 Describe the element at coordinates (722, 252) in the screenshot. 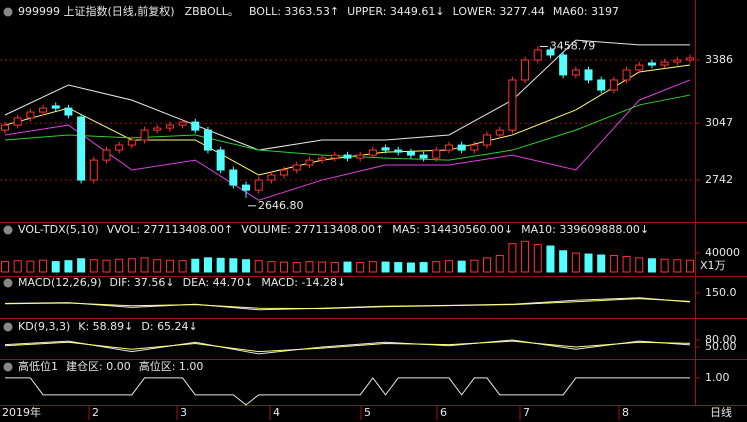

I see `y-tick-label: 40000` at that location.